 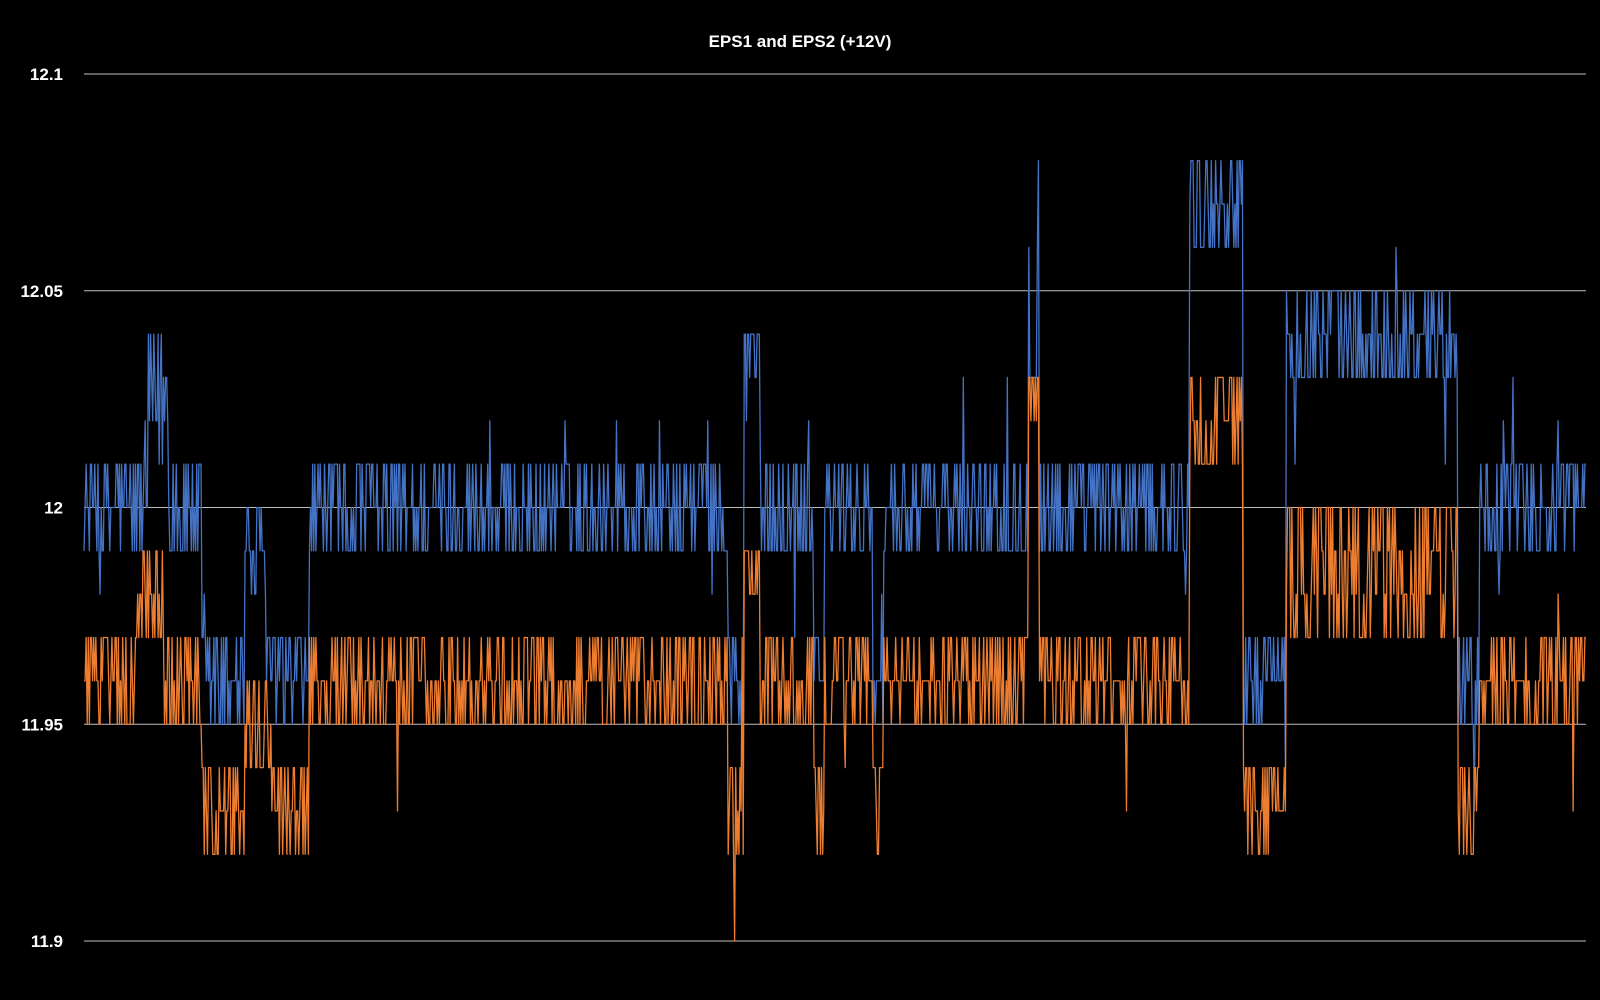 What do you see at coordinates (41, 291) in the screenshot?
I see `y-tick-label: 12.05` at bounding box center [41, 291].